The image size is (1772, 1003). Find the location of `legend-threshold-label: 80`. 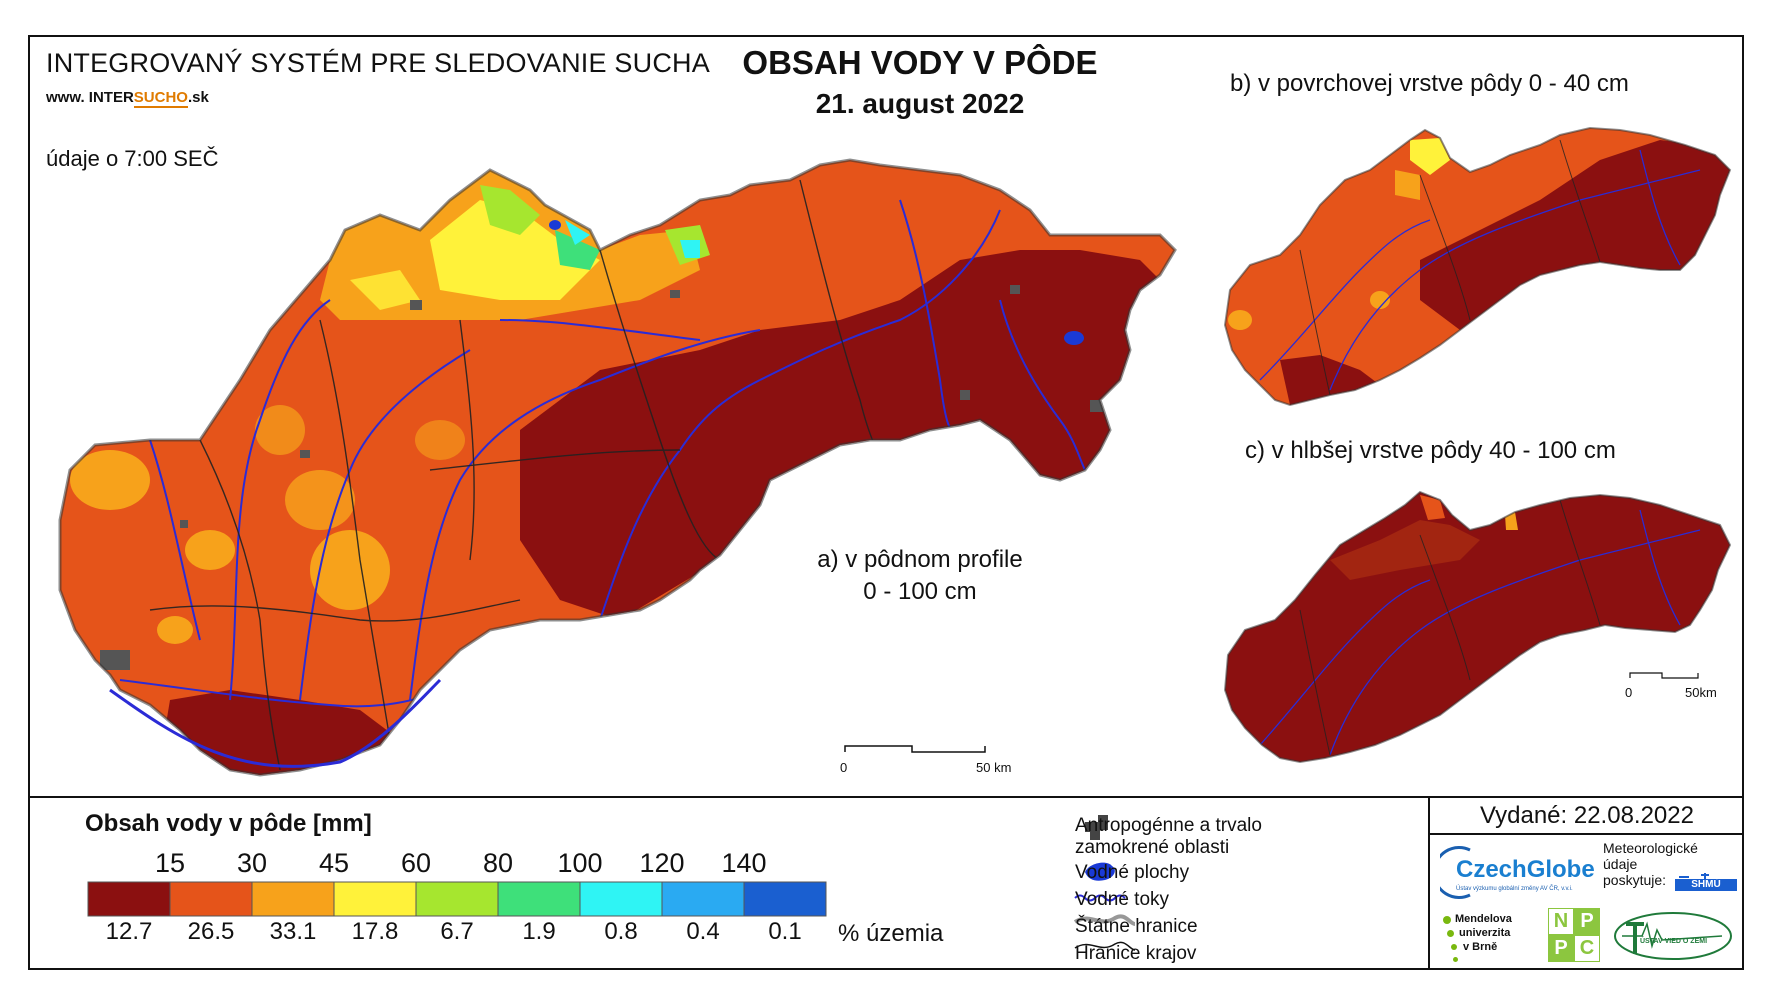

legend-threshold-label: 80 is located at coordinates (498, 863).